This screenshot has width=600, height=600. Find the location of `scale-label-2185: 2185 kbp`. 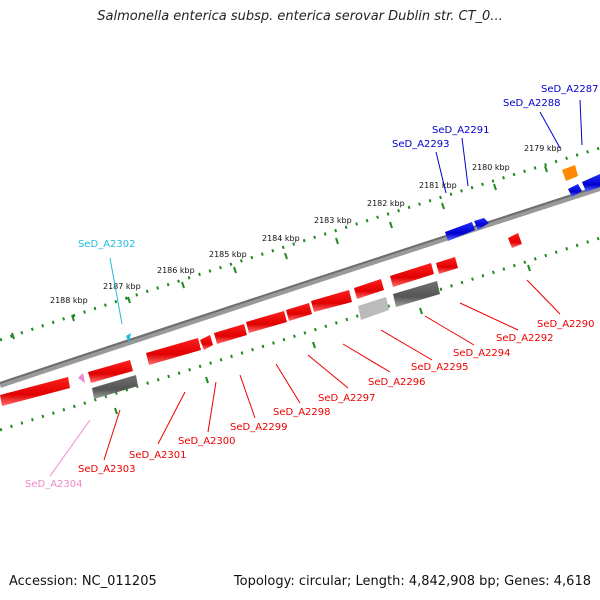

scale-label-2185: 2185 kbp is located at coordinates (228, 254).